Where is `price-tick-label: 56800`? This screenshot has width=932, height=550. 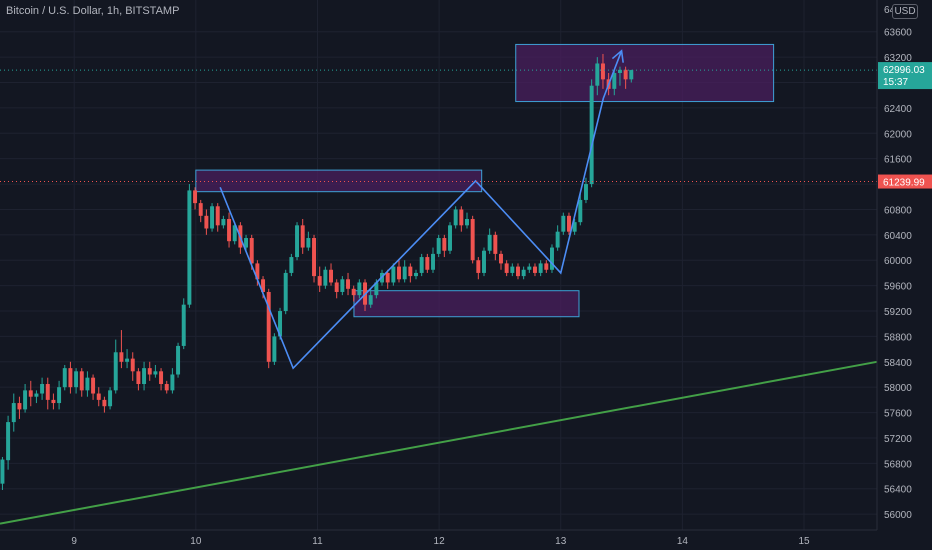
price-tick-label: 56800 is located at coordinates (898, 464).